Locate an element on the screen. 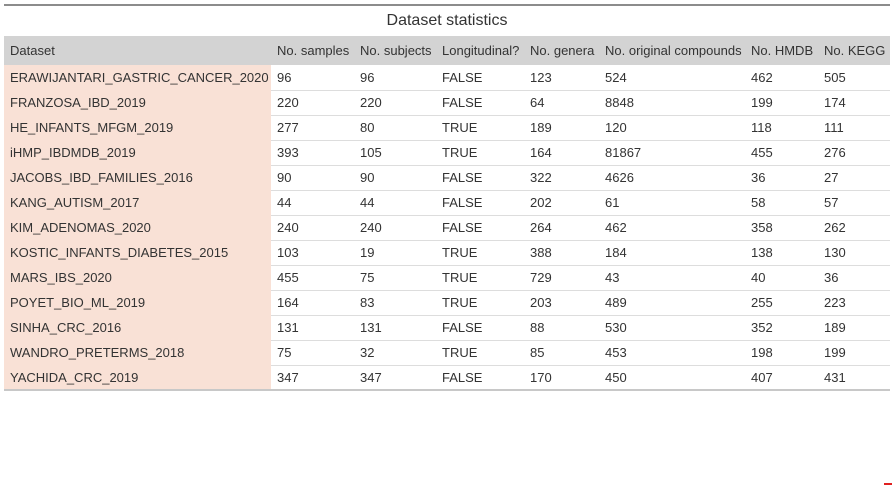 The width and height of the screenshot is (896, 486). cell-no-kegg: 111 is located at coordinates (854, 128).